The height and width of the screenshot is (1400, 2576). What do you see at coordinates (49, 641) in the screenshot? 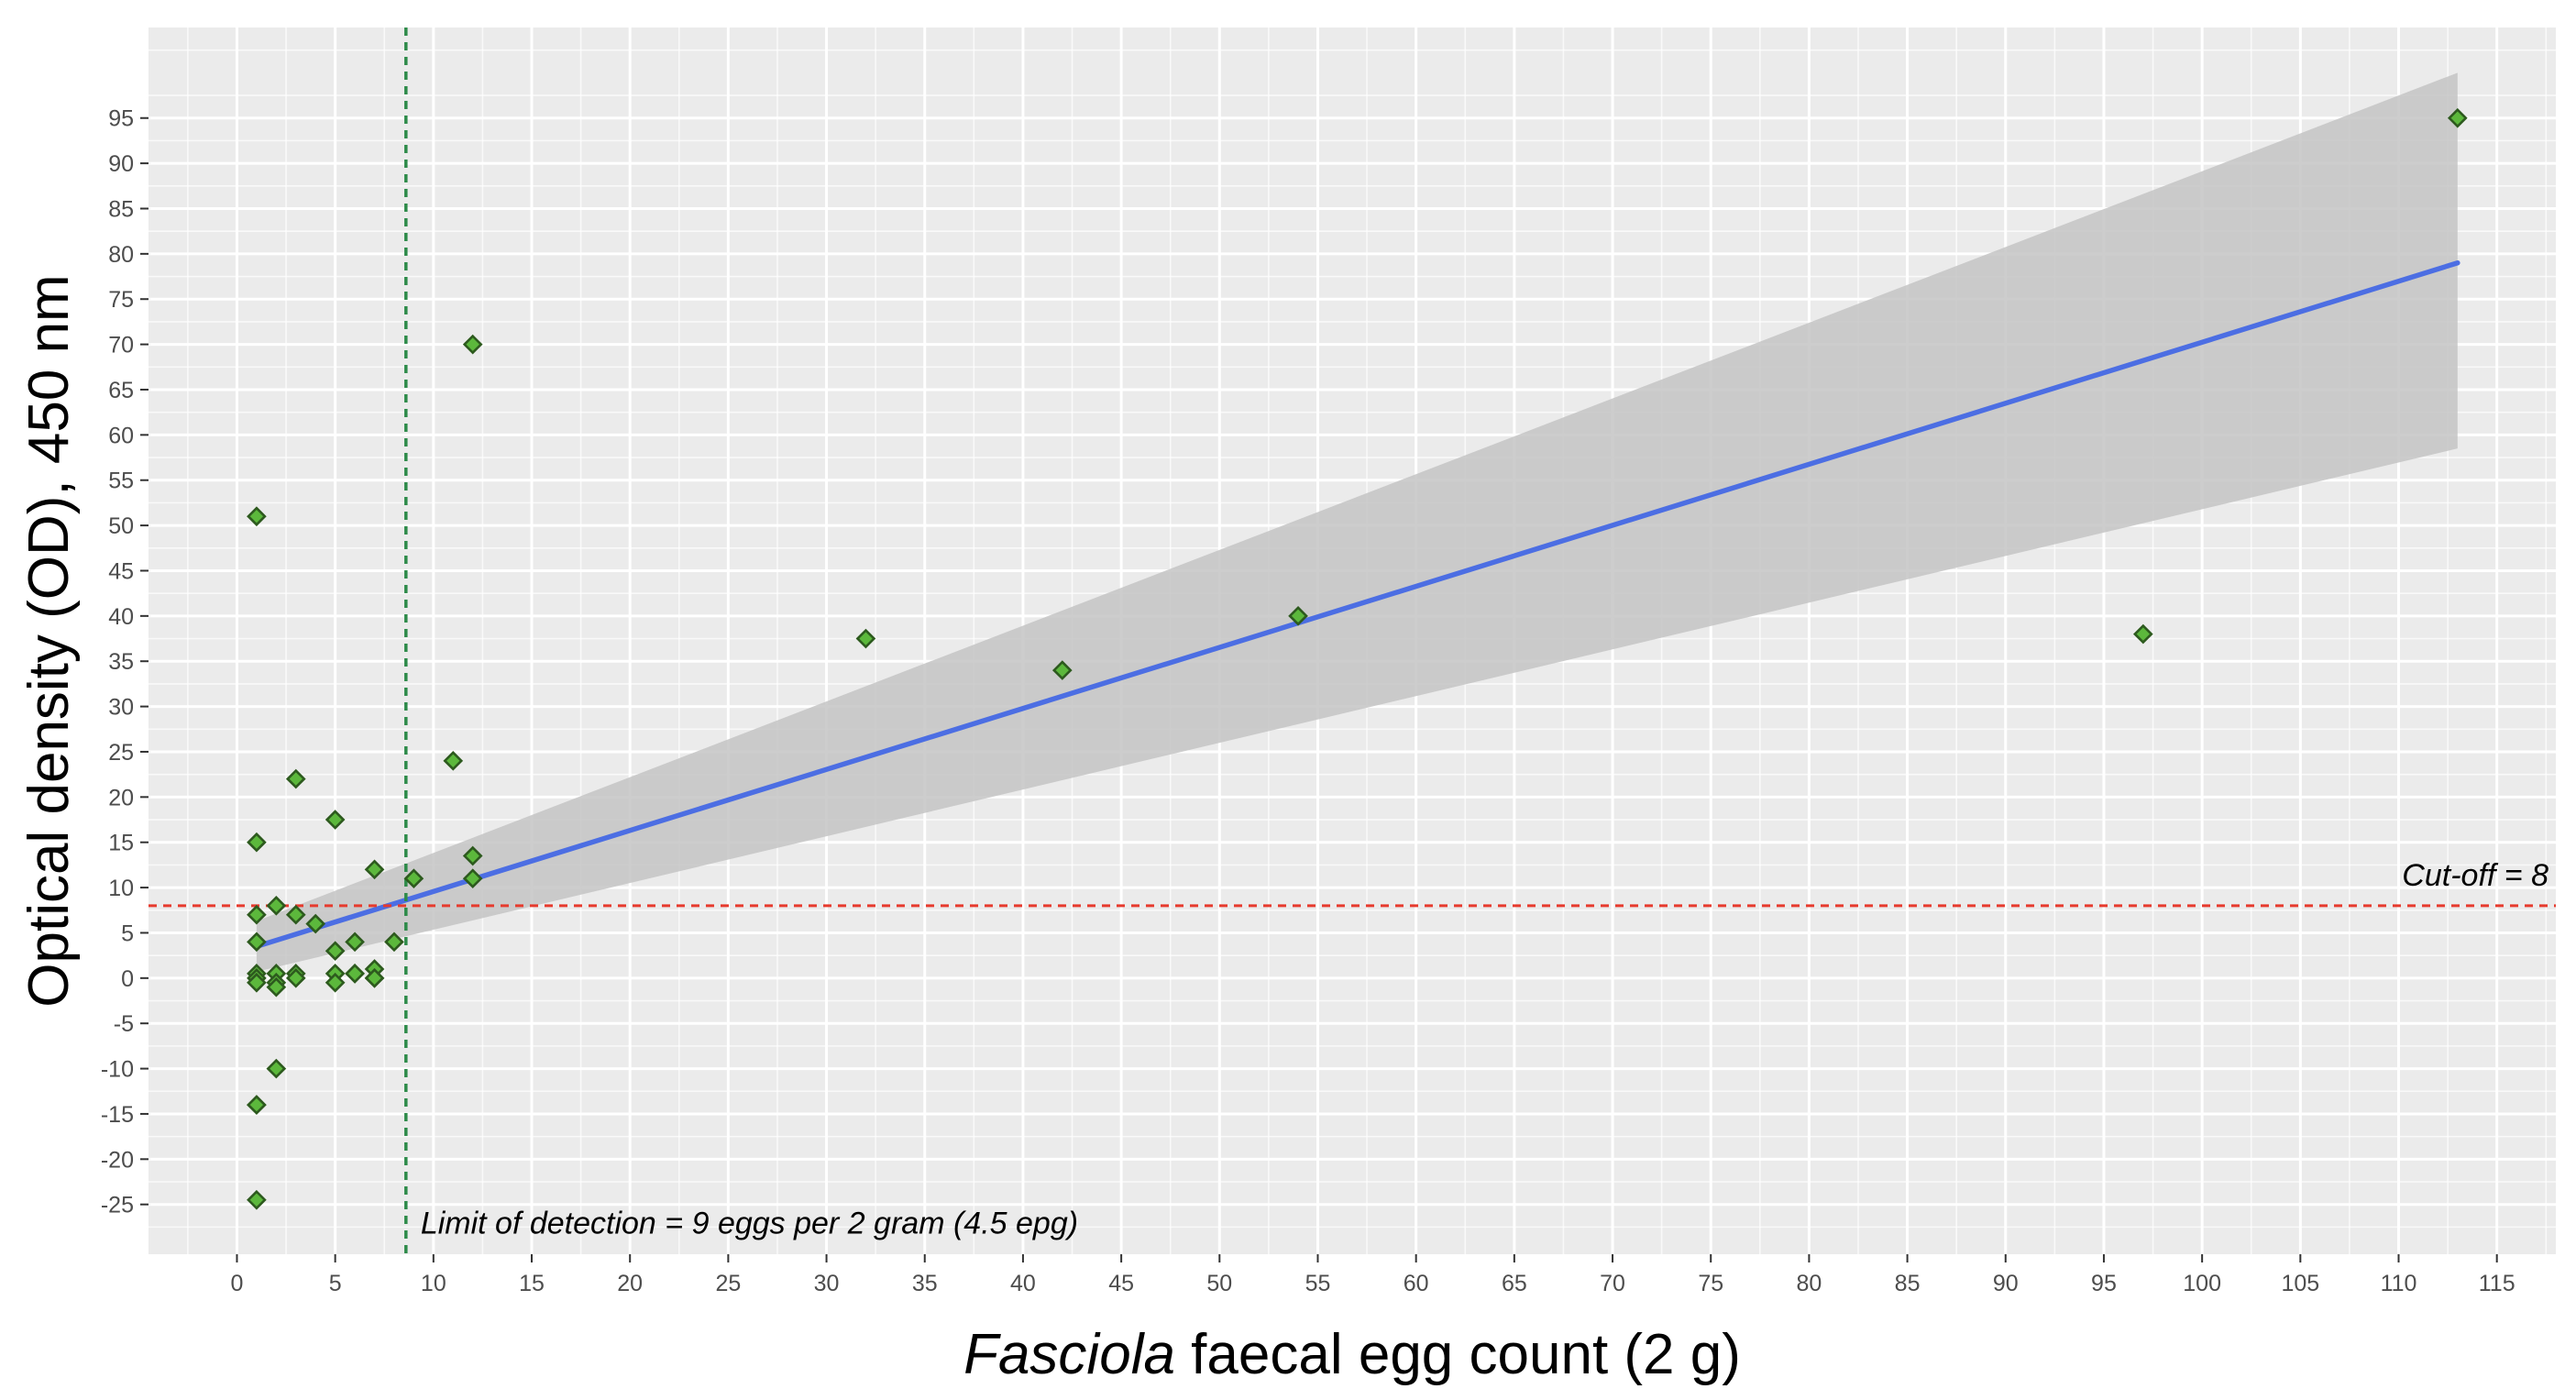
I see `y-axis-title: Optical density (OD), 450 nm` at bounding box center [49, 641].